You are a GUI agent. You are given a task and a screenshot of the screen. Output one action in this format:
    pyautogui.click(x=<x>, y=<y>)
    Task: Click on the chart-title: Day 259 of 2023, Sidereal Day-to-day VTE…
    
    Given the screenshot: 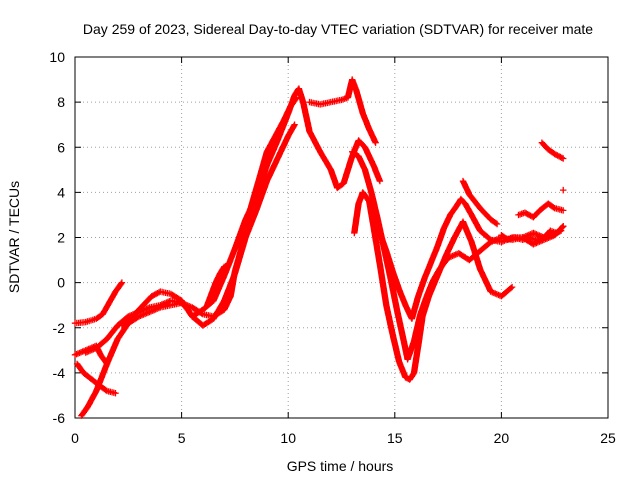 What is the action you would take?
    pyautogui.click(x=338, y=29)
    